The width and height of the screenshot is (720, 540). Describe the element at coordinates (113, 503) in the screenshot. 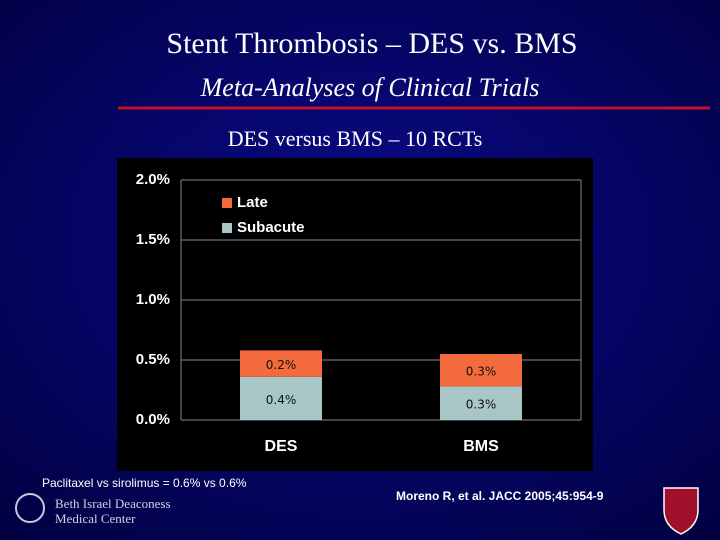

I see `logo-text: Beth Israel Deaconess` at that location.